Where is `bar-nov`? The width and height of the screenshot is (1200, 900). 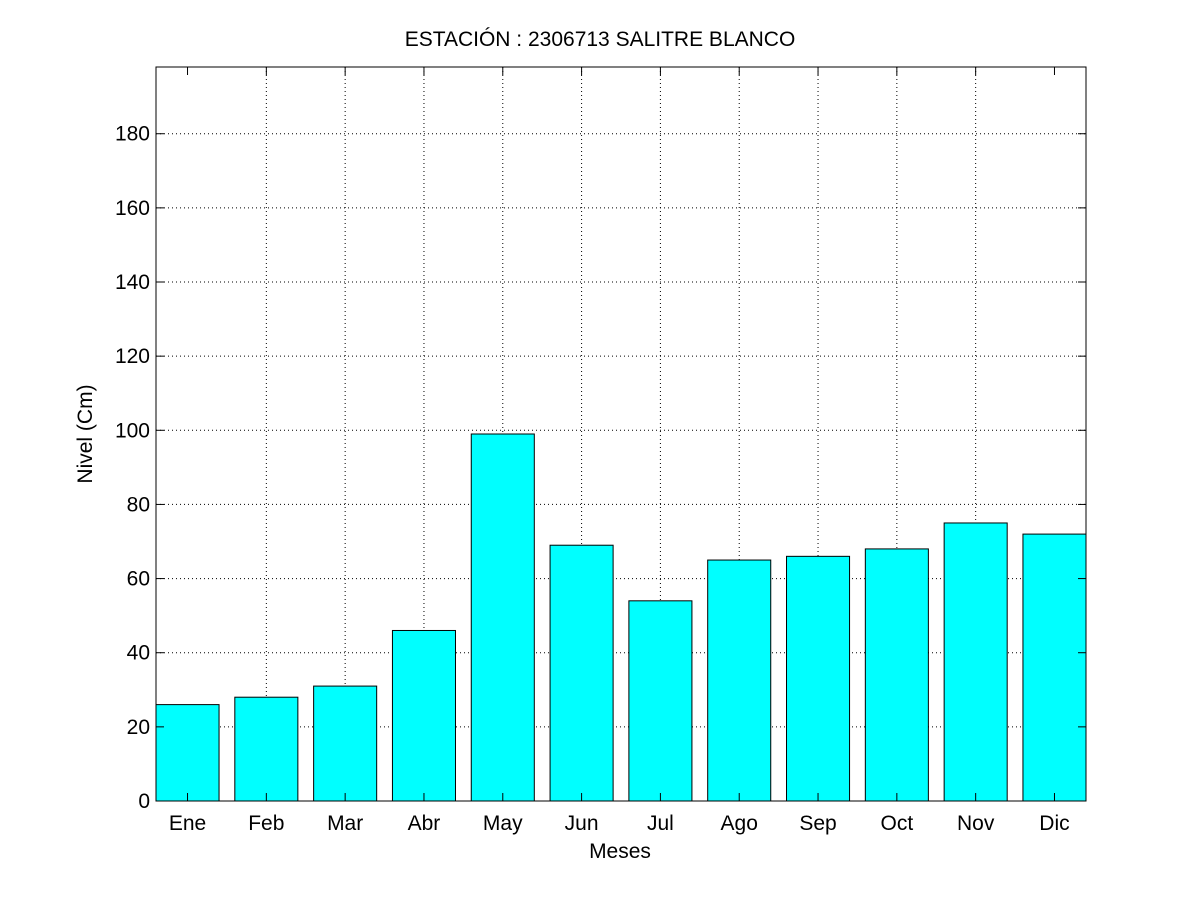 bar-nov is located at coordinates (975, 661).